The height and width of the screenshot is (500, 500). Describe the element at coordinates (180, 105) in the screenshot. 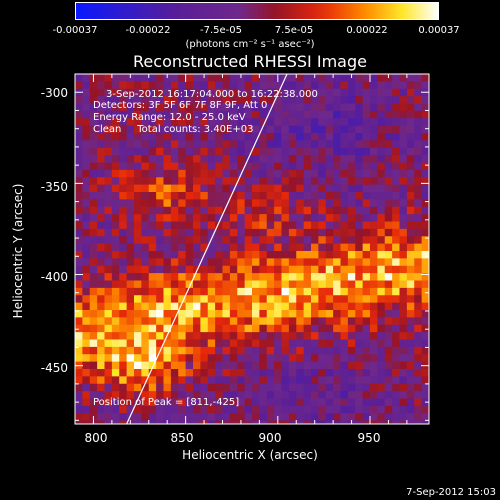

I see `annotation-detectors: Detectors: 3F 5F 6F 7F 8F 9F, Att 0` at that location.